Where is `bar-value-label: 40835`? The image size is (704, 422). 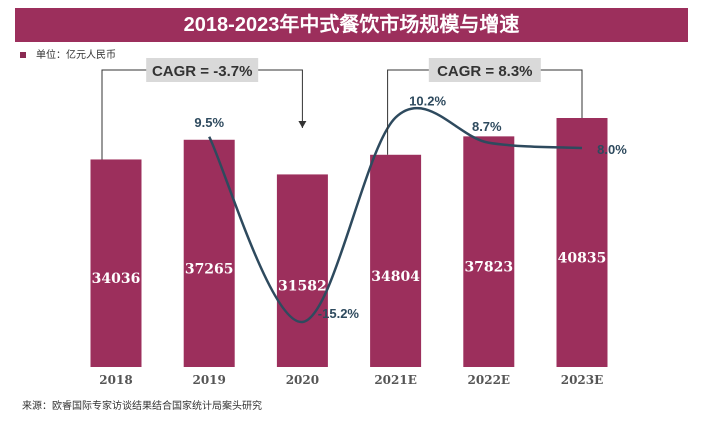 bar-value-label: 40835 is located at coordinates (582, 259).